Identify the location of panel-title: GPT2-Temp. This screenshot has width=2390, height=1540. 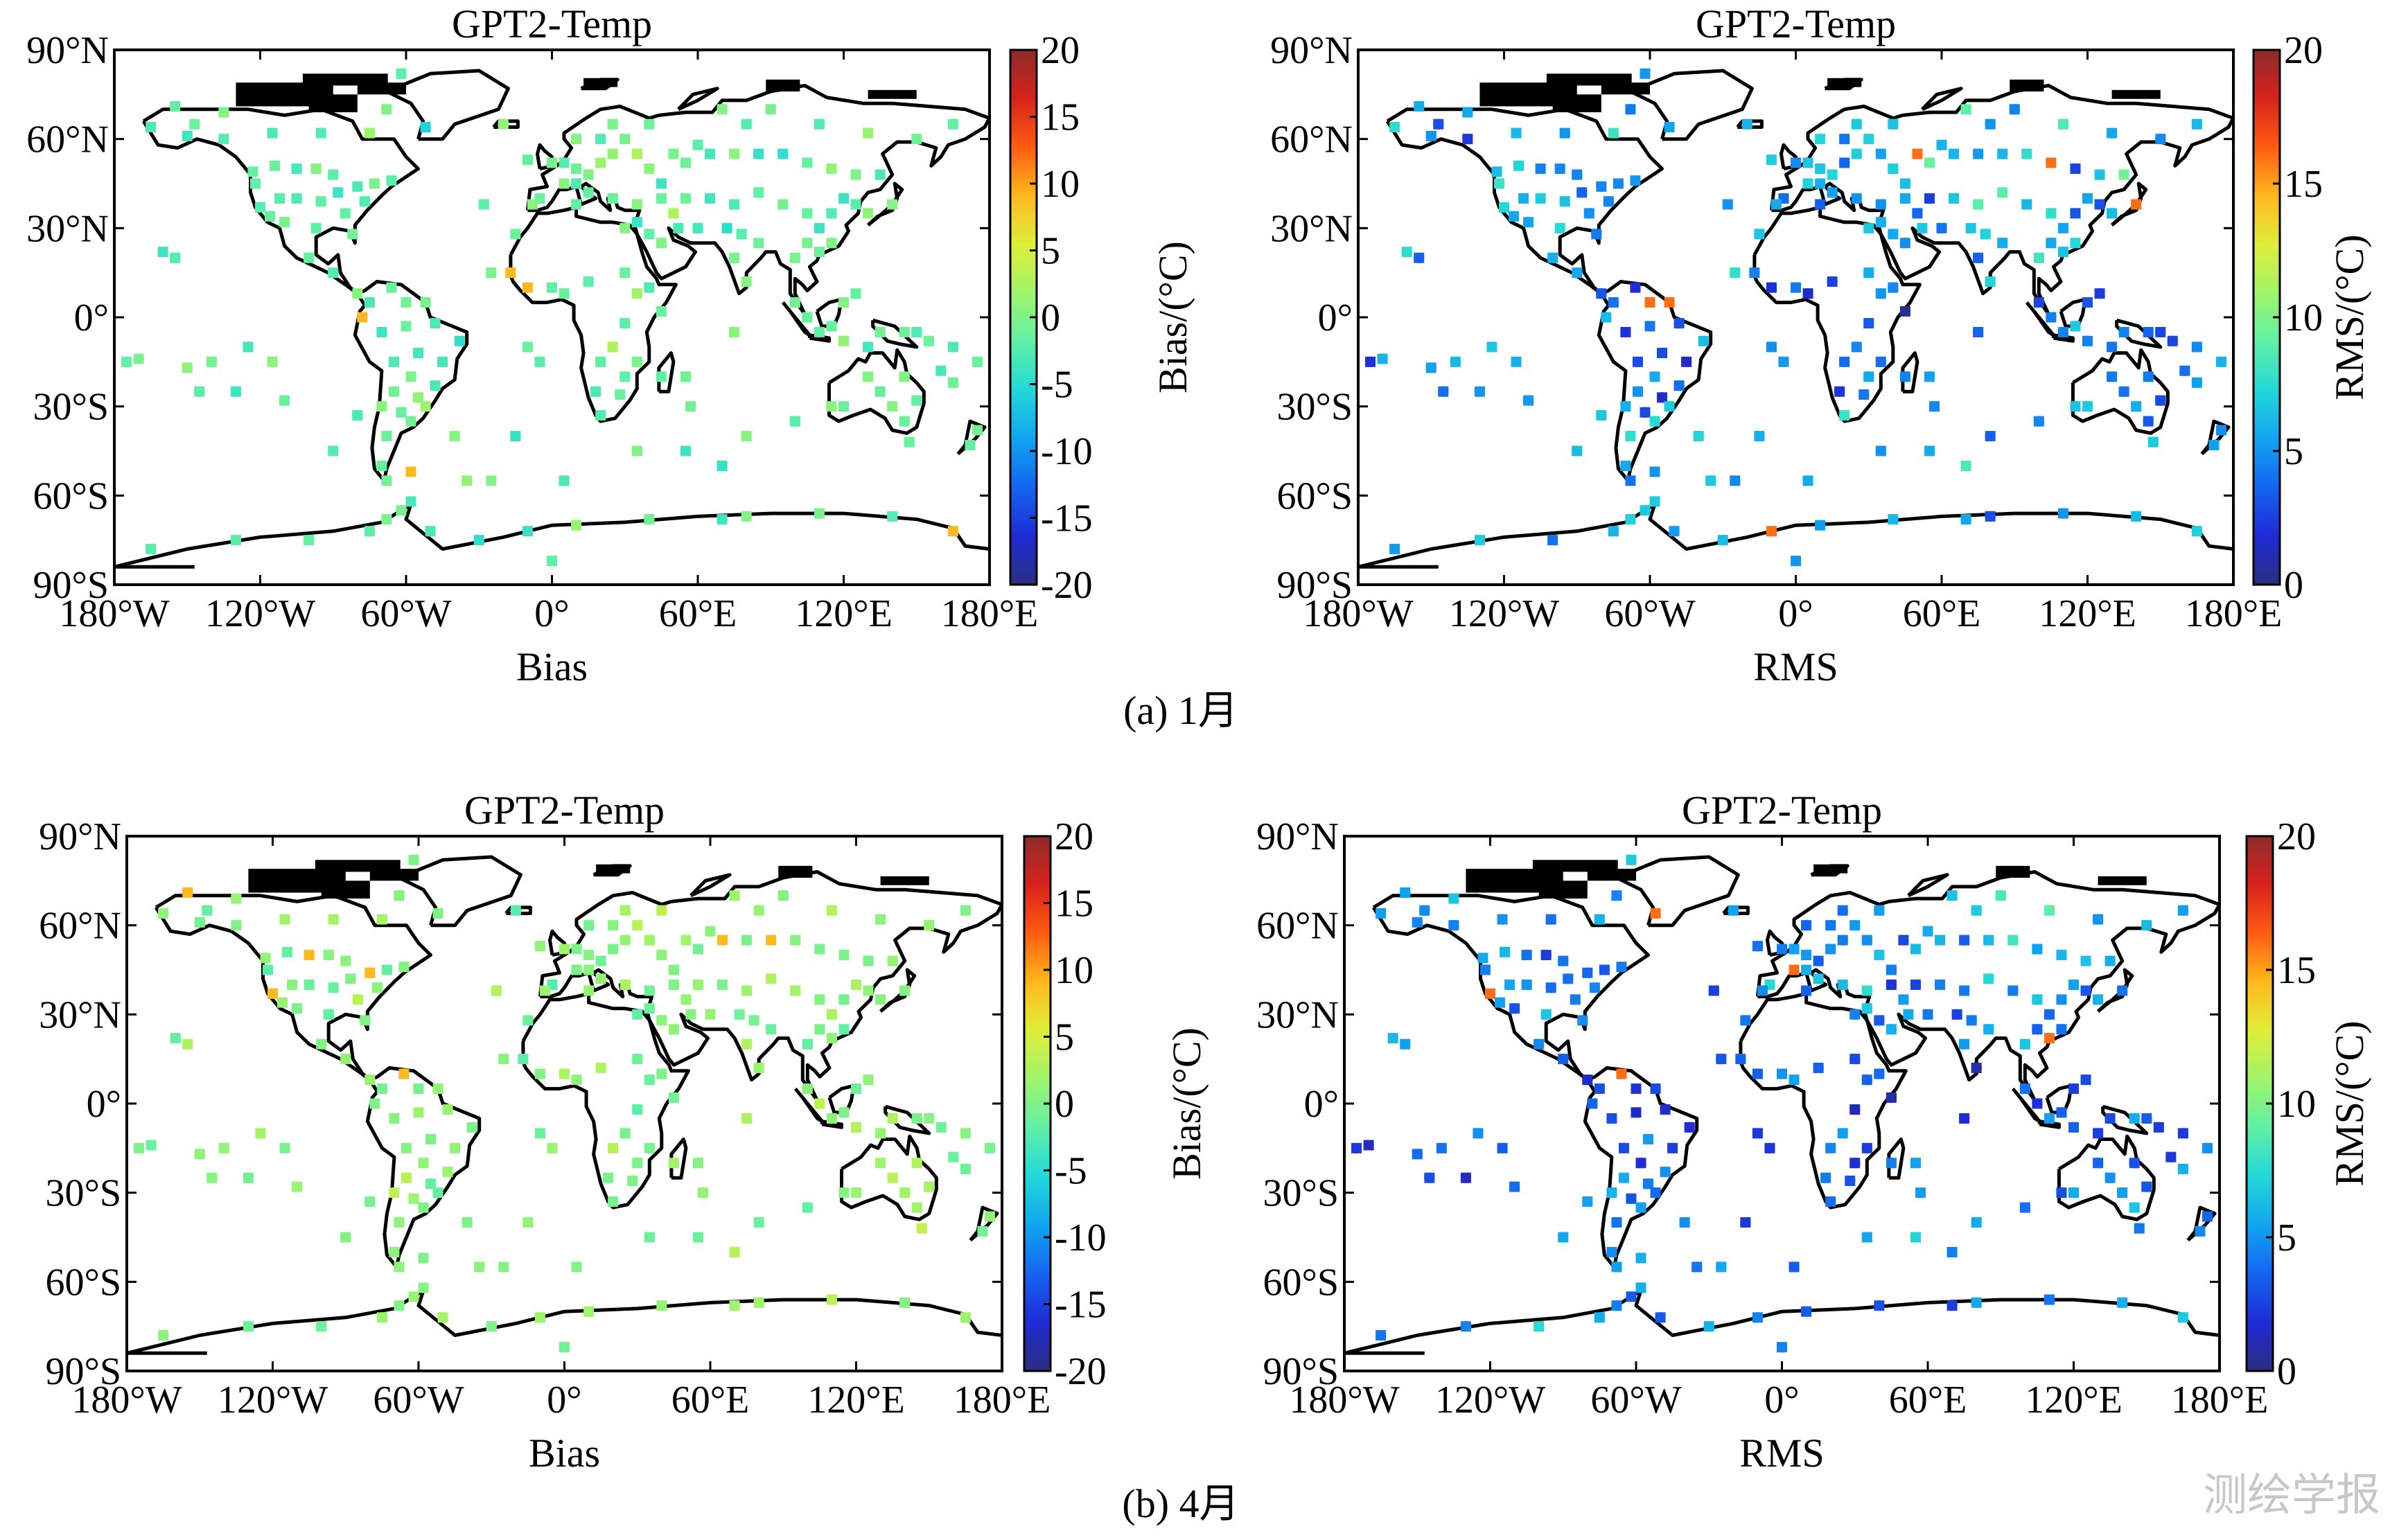
(1782, 810).